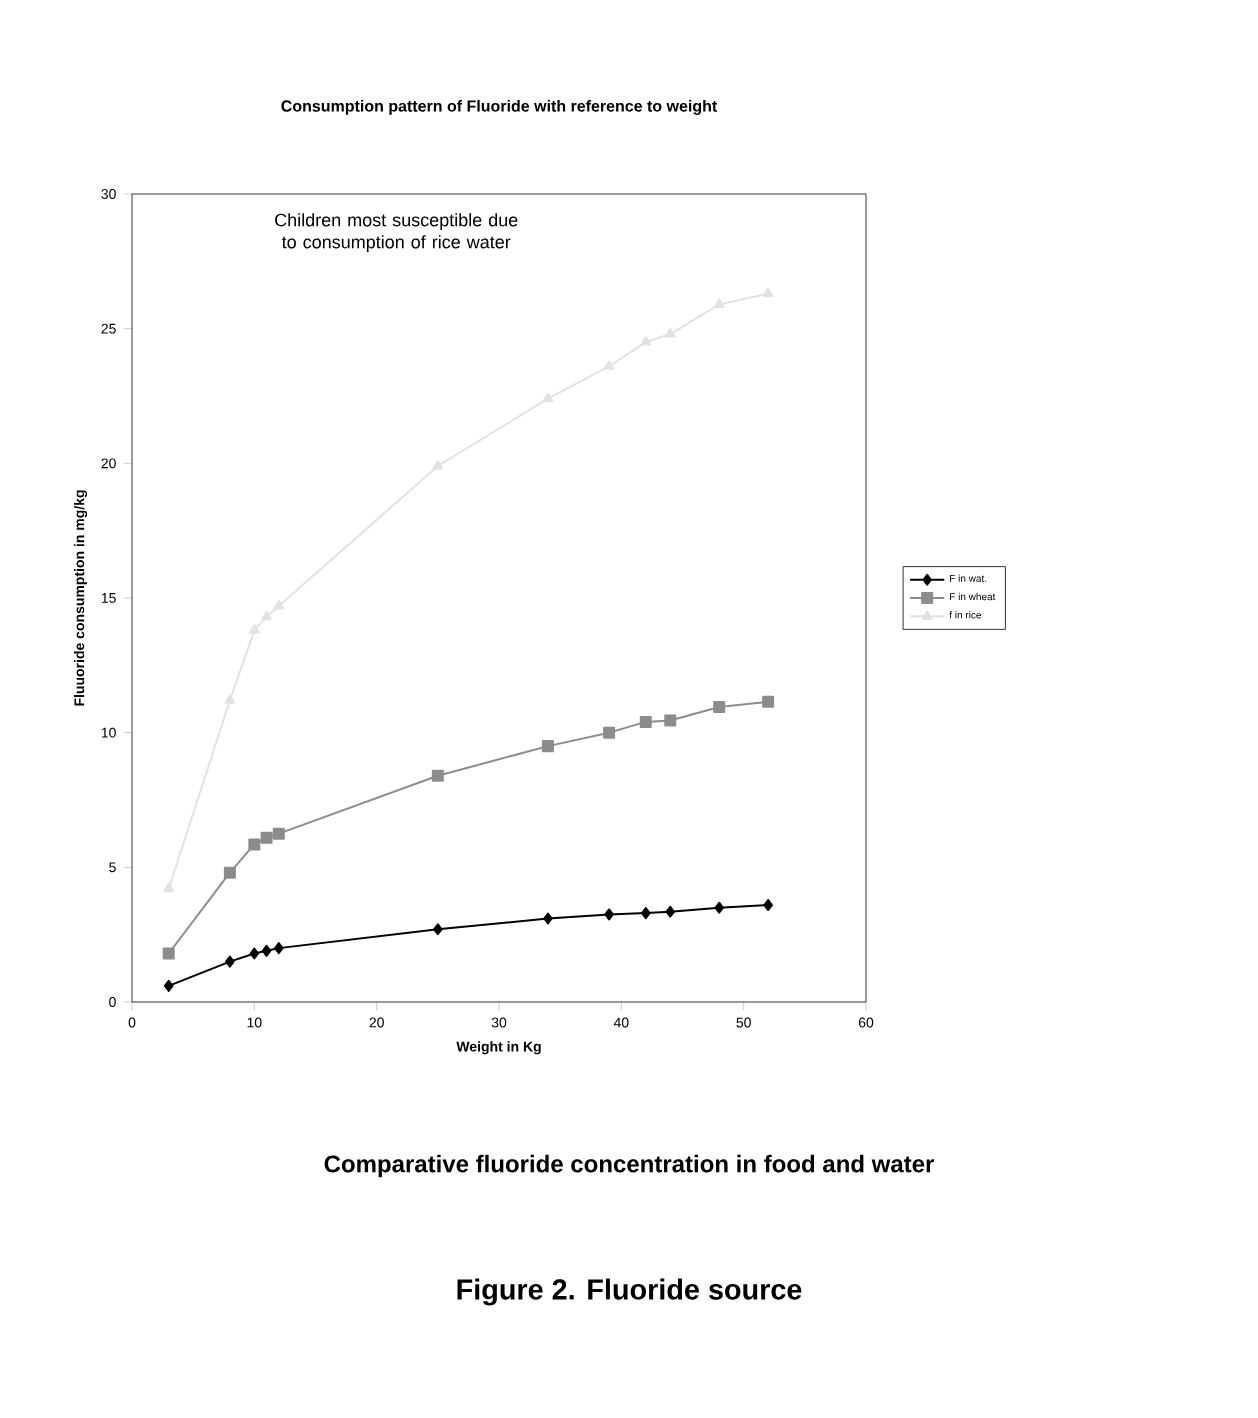 The width and height of the screenshot is (1258, 1418). Describe the element at coordinates (629, 1166) in the screenshot. I see `text: Comparative fluoride concentration in food and water` at that location.